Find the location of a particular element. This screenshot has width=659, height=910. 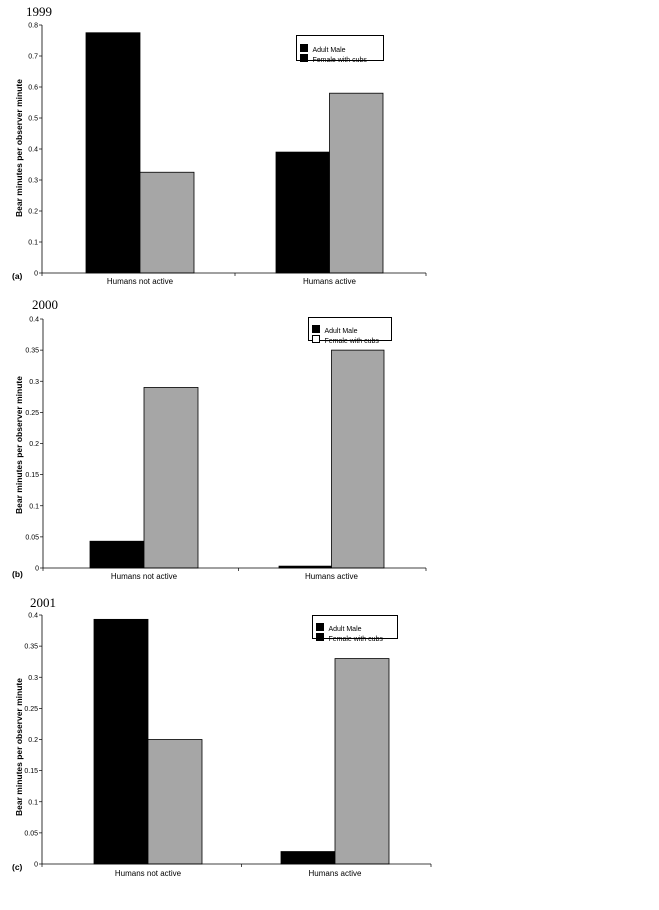

y-tick-label: 0.5 is located at coordinates (33, 119).